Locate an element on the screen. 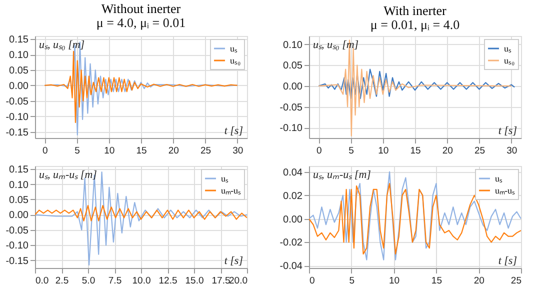 The image size is (550, 307). x-tick-label: 2.5 is located at coordinates (62, 281).